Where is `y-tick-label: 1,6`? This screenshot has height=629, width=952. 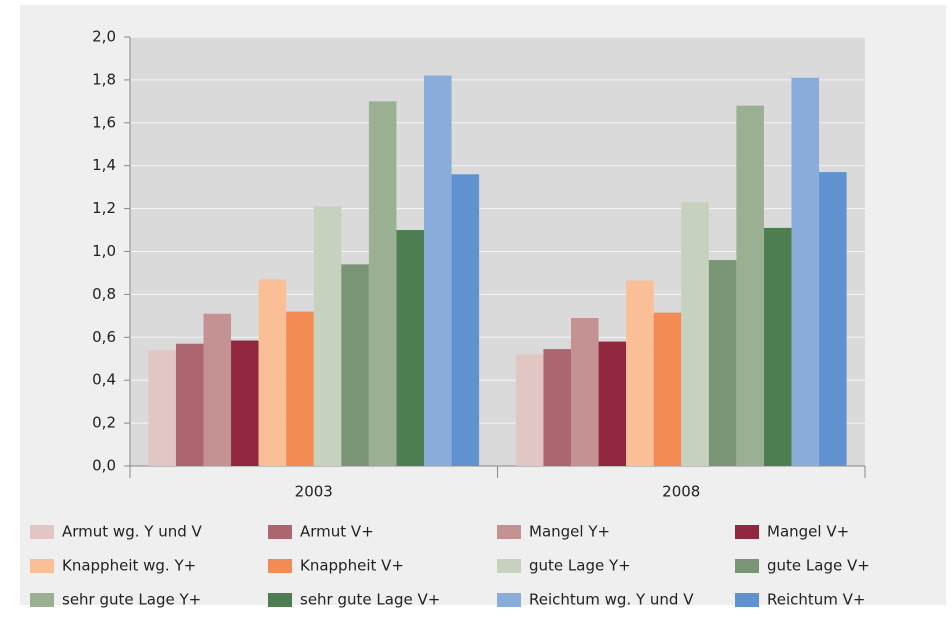
y-tick-label: 1,6 is located at coordinates (104, 122).